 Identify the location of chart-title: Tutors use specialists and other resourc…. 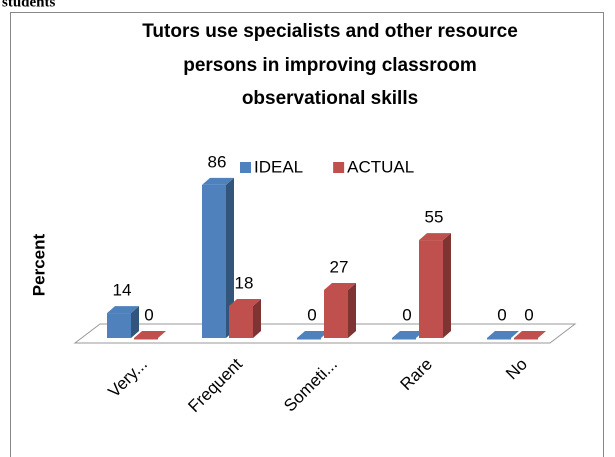
(330, 31).